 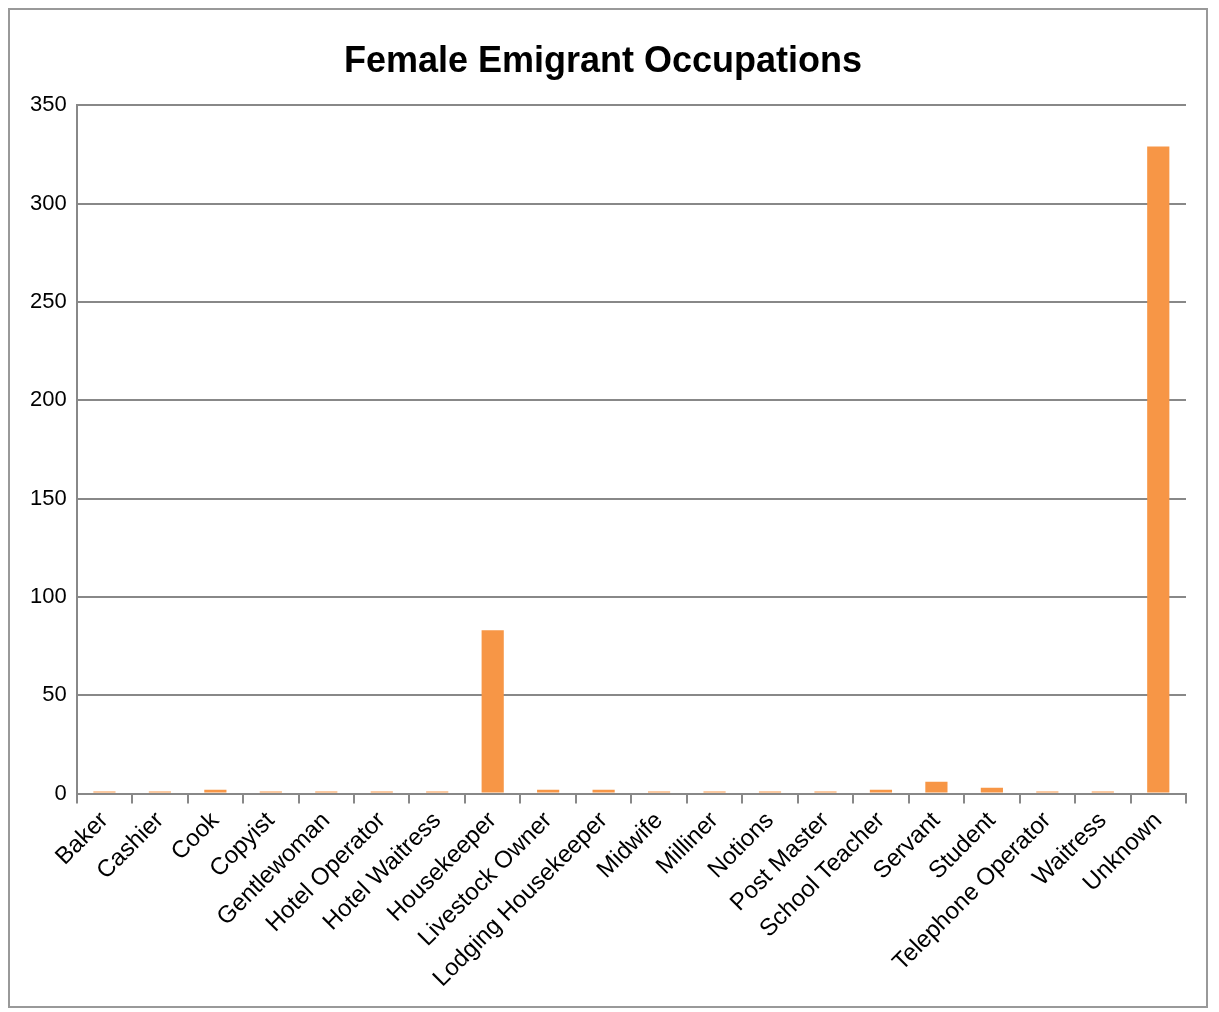 I want to click on y-tick-label: 200, so click(x=48, y=399).